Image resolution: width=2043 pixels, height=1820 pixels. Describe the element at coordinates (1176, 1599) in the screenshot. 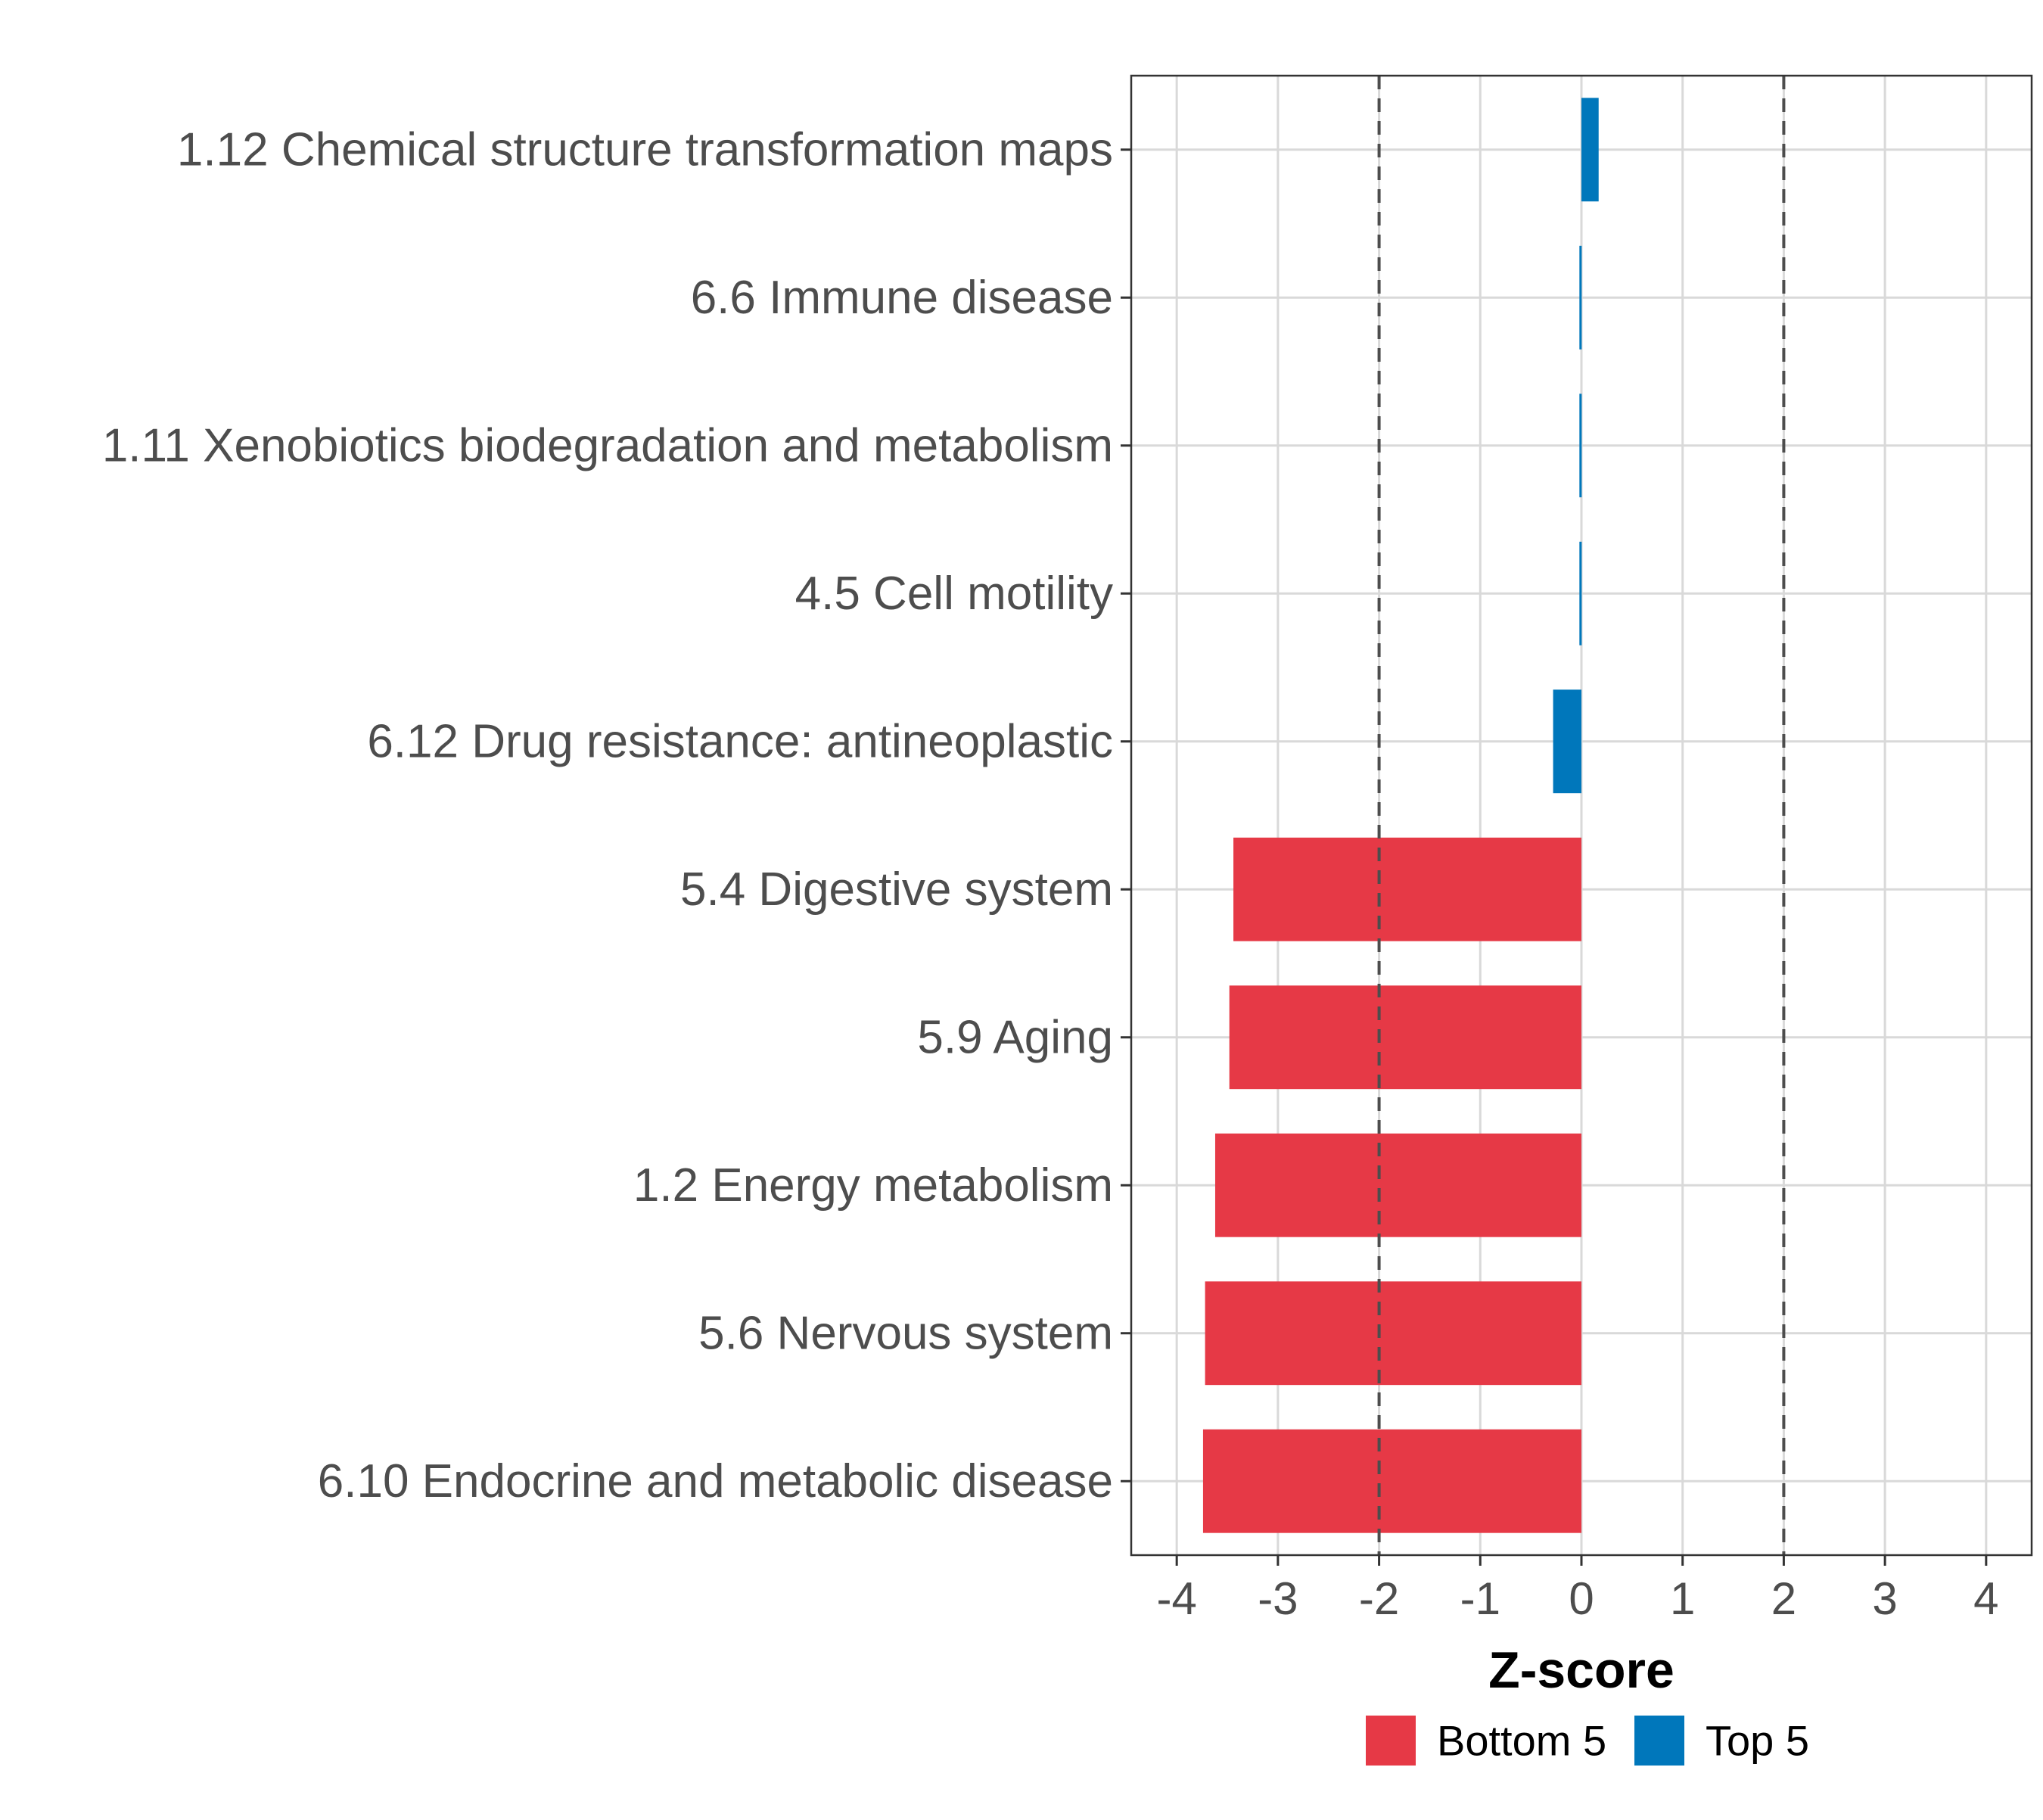

I see `x-tick-label: -4` at that location.